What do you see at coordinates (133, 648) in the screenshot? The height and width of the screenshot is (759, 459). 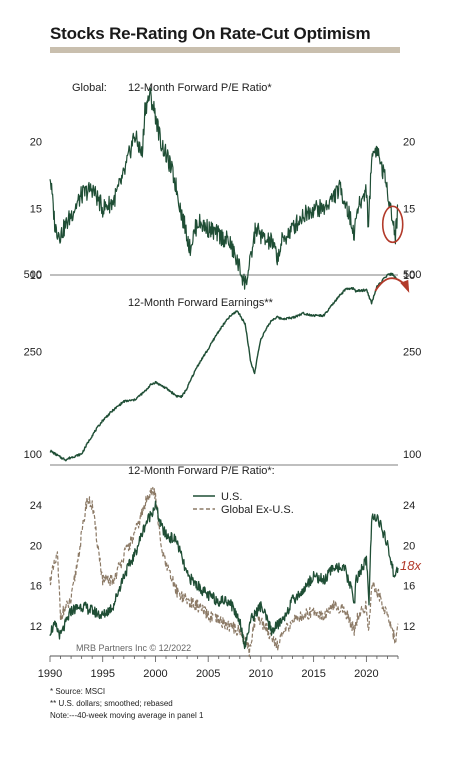 I see `credit-text: MRB Partners Inc © 12/2022` at bounding box center [133, 648].